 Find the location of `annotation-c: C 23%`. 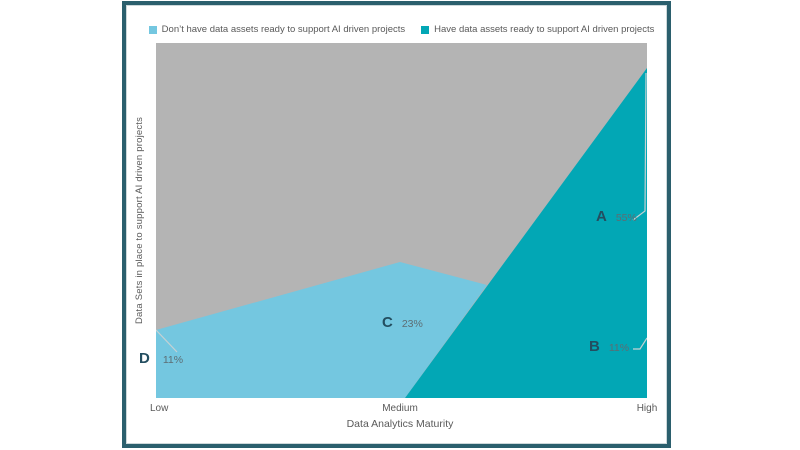

annotation-c: C 23% is located at coordinates (402, 322).